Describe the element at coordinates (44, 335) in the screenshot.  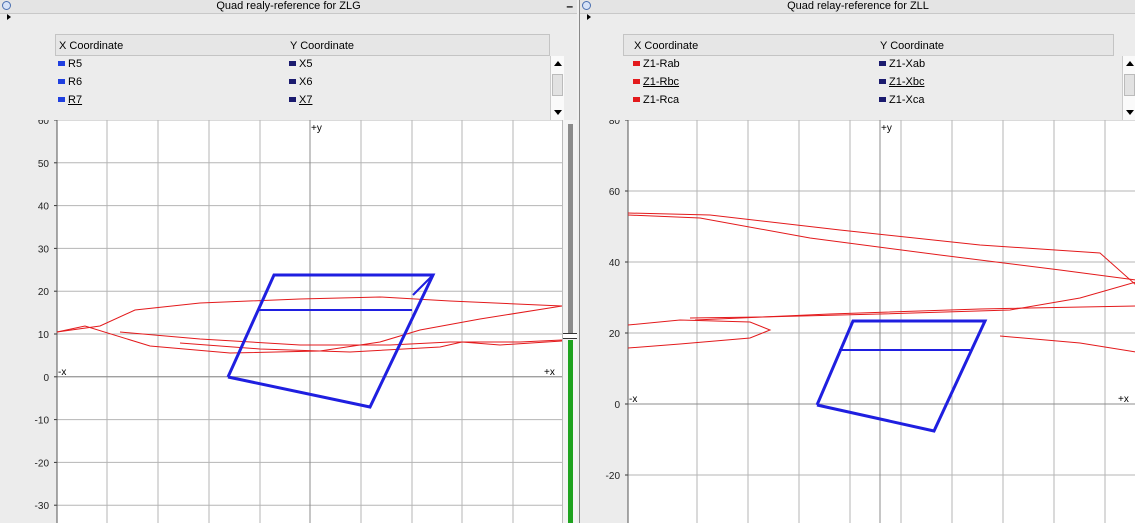
I see `y-tick-label: 10` at that location.